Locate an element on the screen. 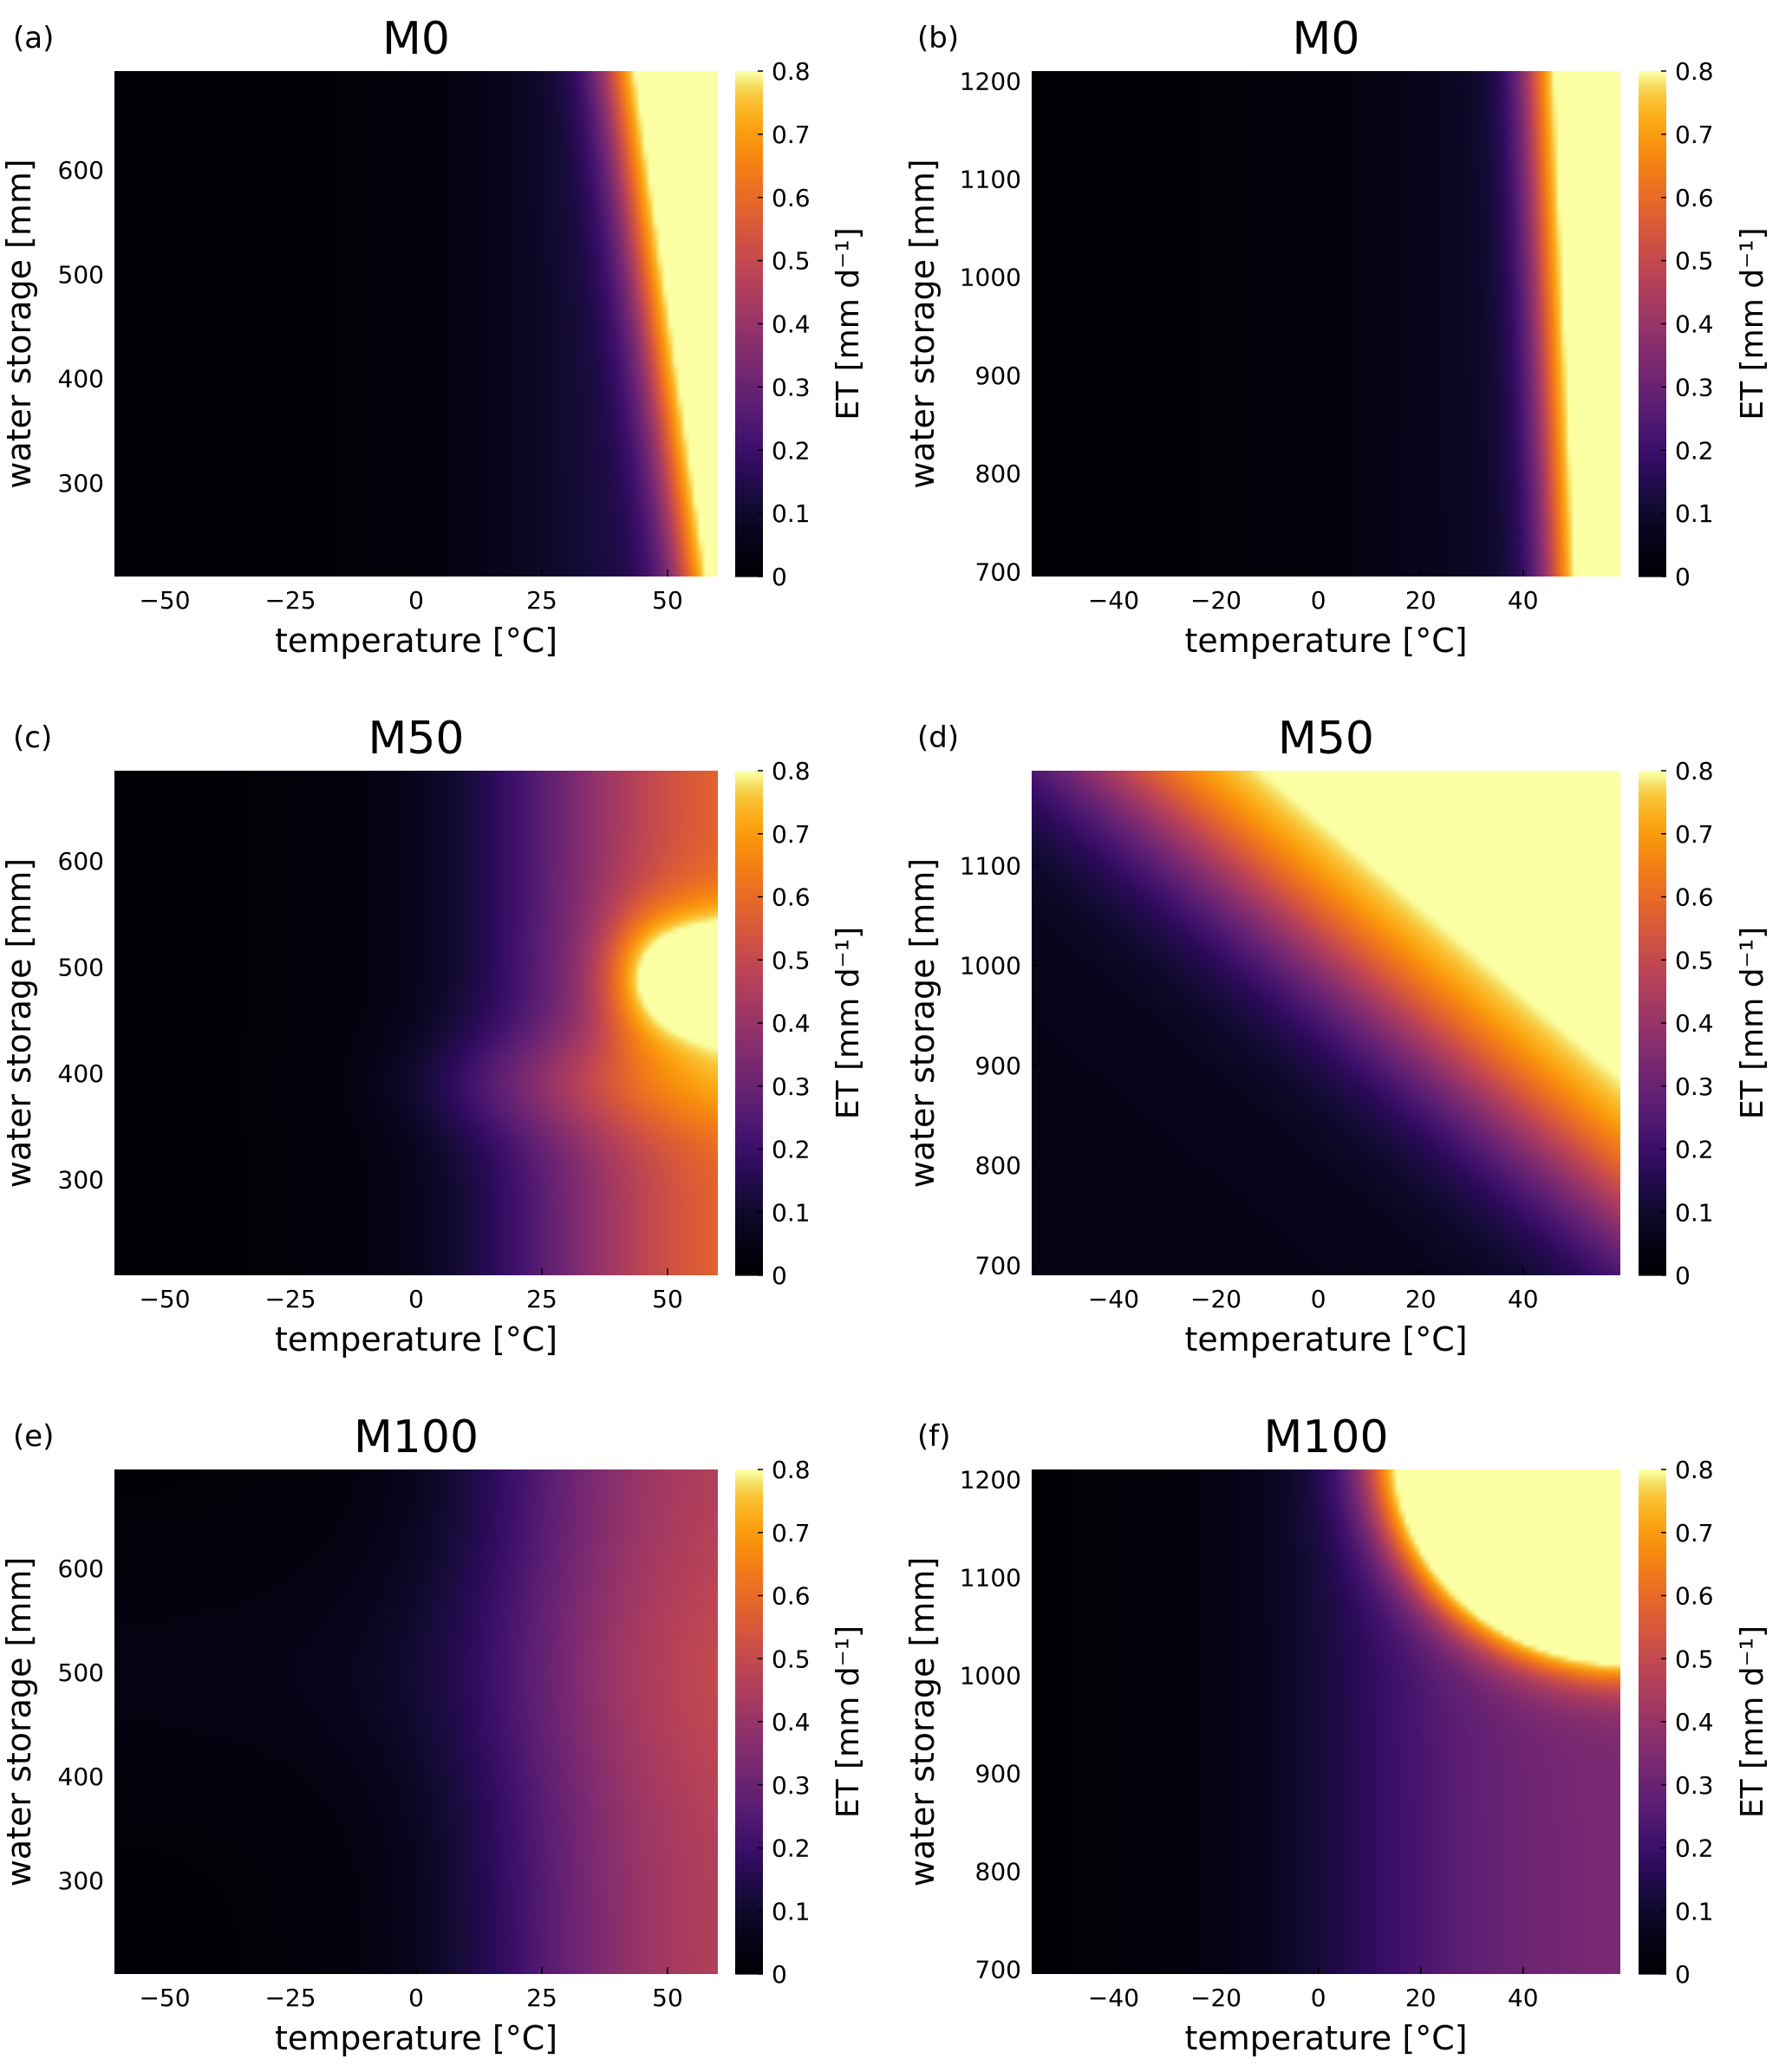 This screenshot has width=1792, height=2072. y-tick-label: 500 is located at coordinates (81, 968).